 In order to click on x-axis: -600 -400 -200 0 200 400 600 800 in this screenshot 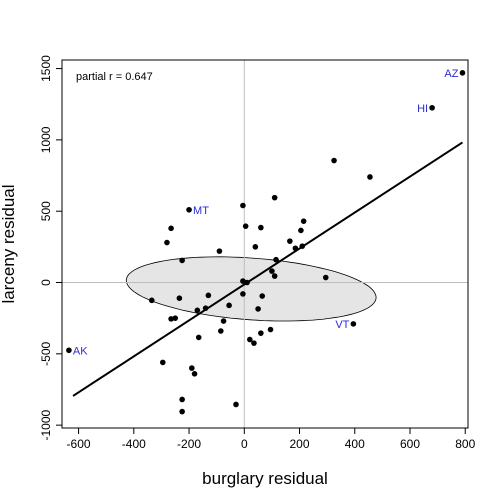, I will do `click(271, 439)`.